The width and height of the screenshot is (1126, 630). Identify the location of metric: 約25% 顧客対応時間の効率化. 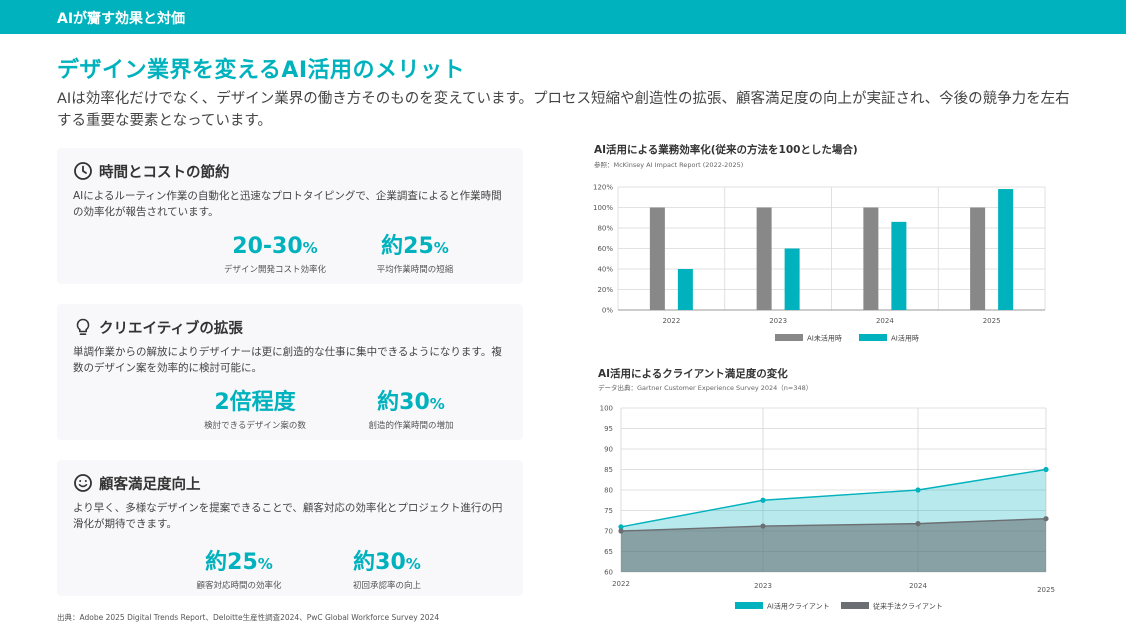
(239, 570).